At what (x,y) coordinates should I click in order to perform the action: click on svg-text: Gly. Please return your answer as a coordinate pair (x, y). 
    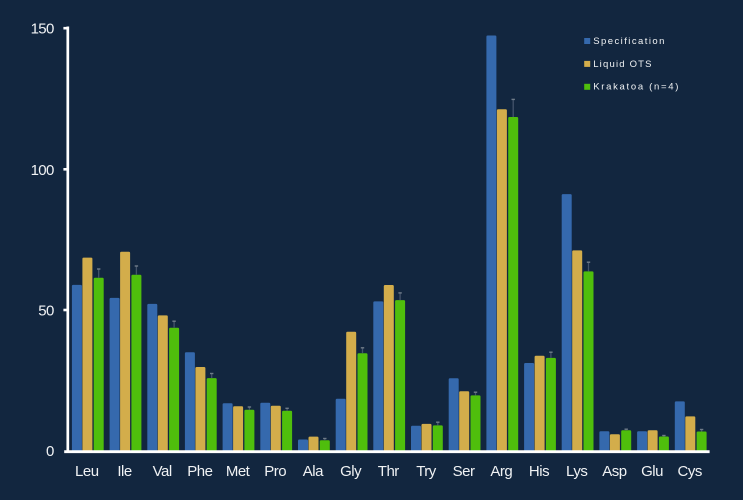
    Looking at the image, I should click on (351, 471).